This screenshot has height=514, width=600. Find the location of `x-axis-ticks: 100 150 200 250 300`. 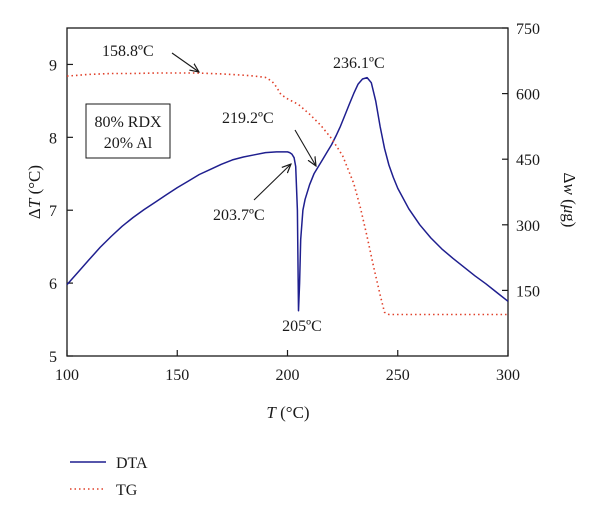

x-axis-ticks: 100 150 200 250 300 is located at coordinates (287, 367).